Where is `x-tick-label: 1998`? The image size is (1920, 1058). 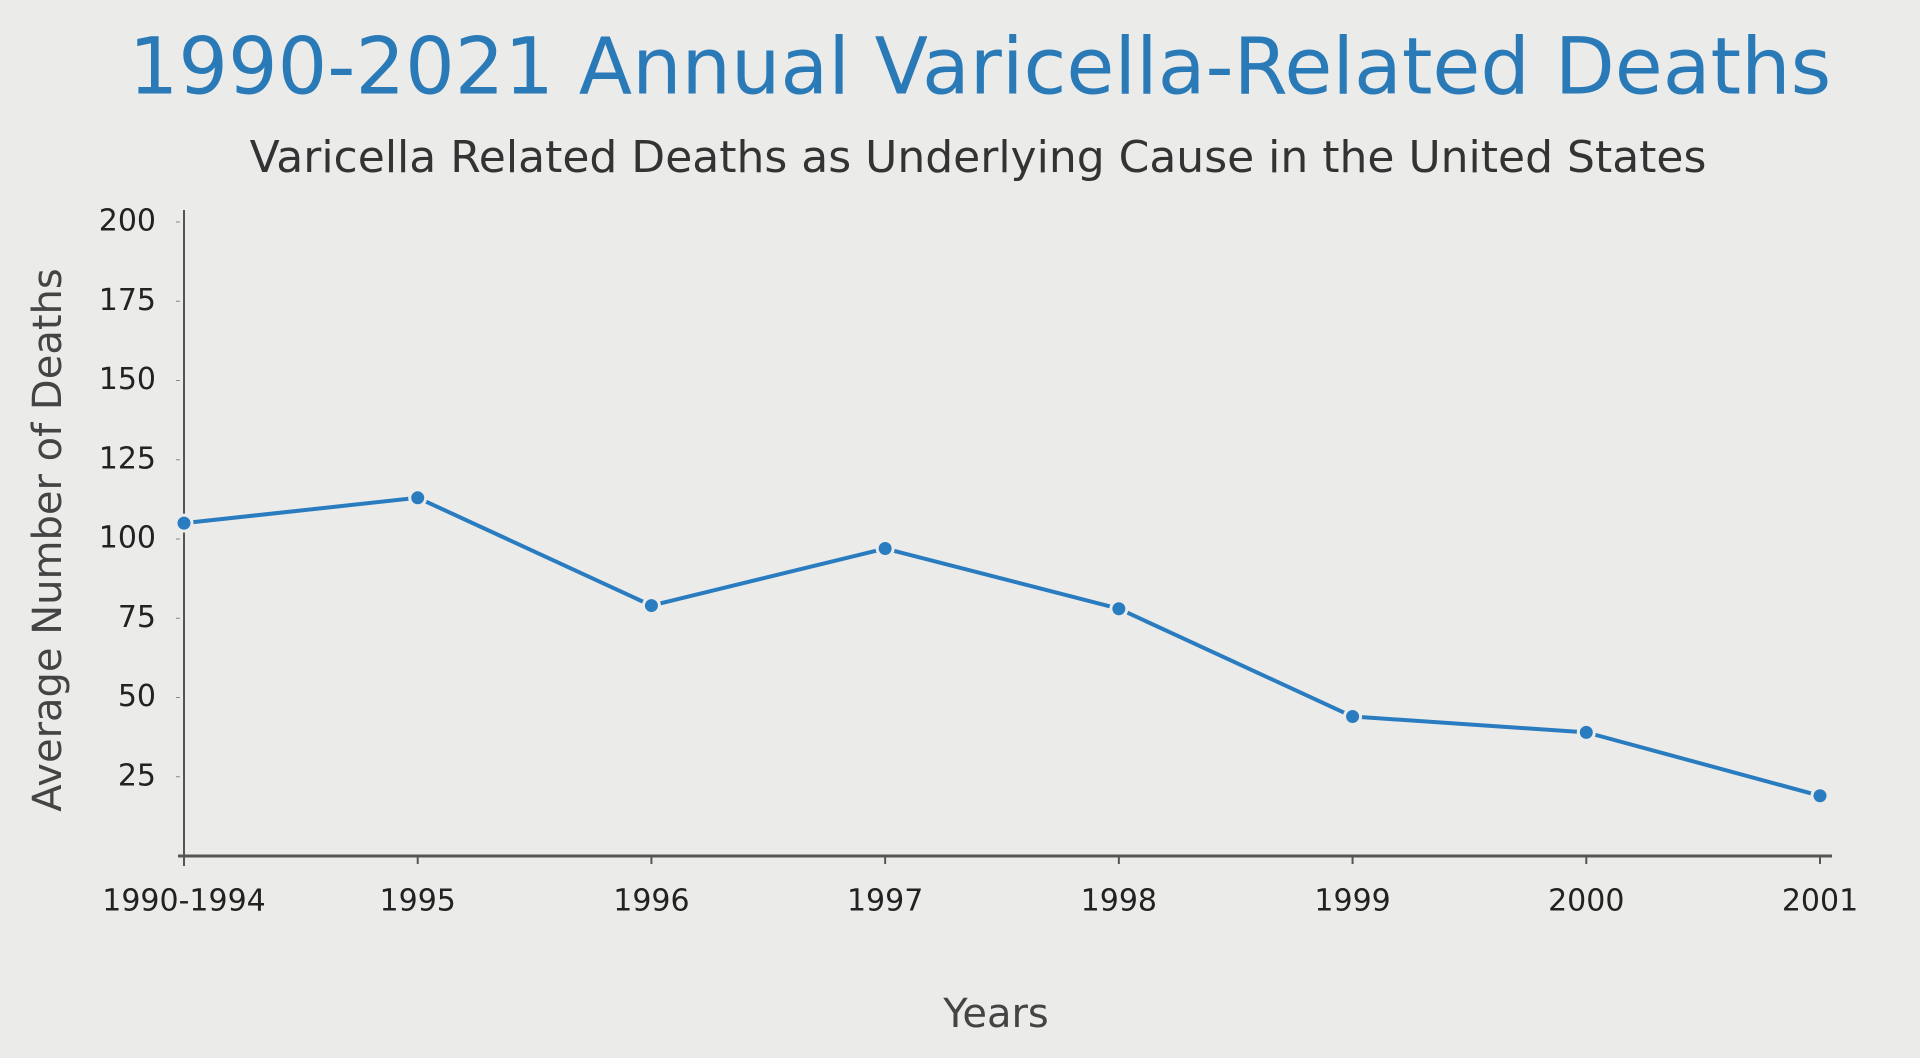
x-tick-label: 1998 is located at coordinates (1119, 901).